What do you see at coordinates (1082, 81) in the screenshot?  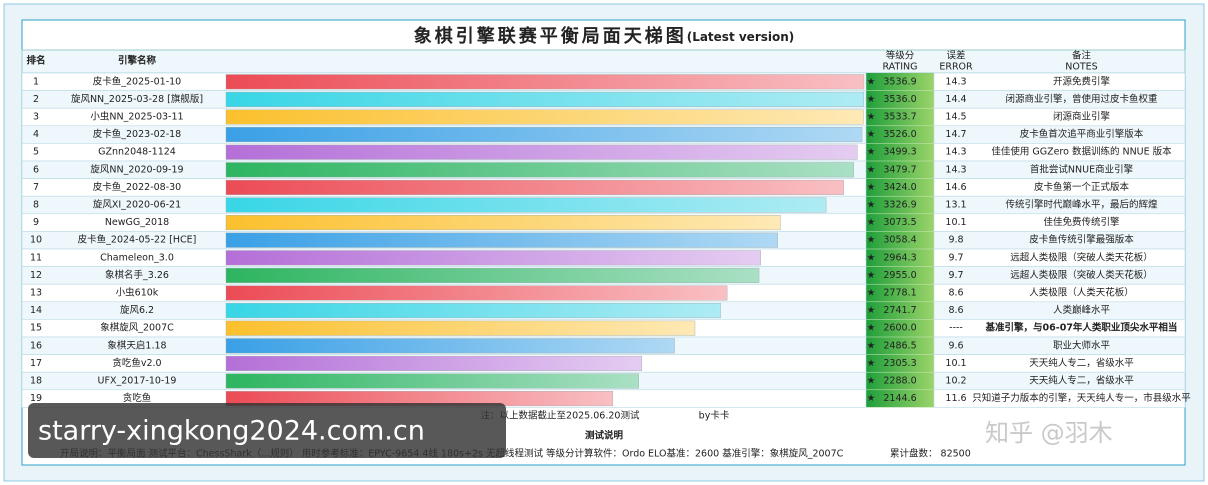 I see `note: 开源免费引擎` at bounding box center [1082, 81].